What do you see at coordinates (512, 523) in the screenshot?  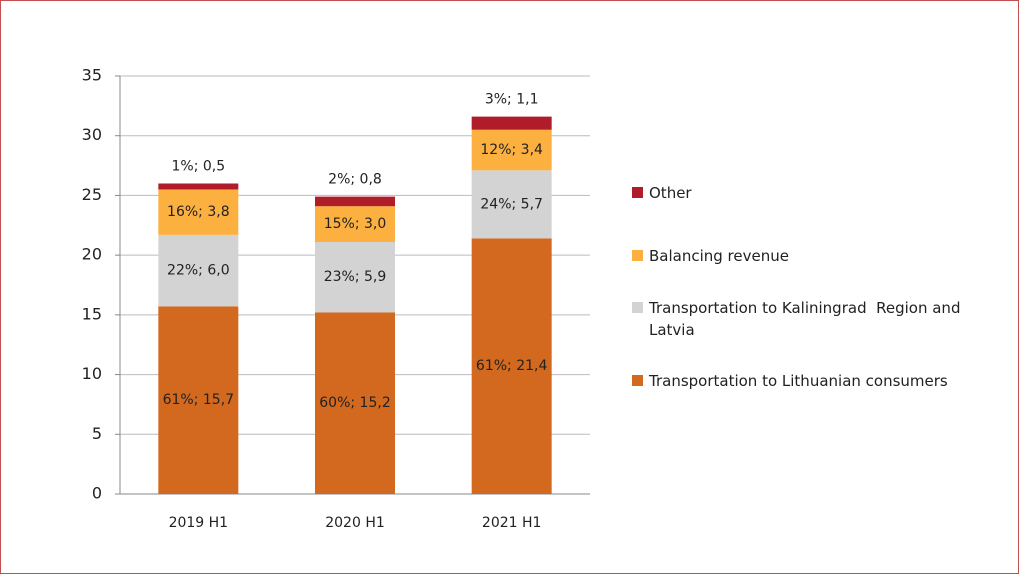 I see `x-tick-label: 2021 H1` at bounding box center [512, 523].